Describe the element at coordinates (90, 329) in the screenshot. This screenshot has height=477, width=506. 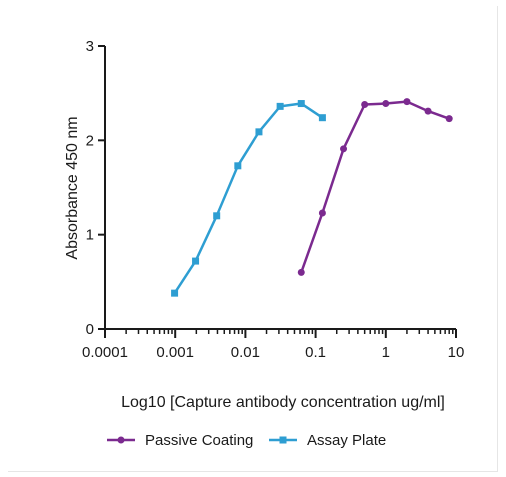
I see `y-tick-label: 0` at that location.